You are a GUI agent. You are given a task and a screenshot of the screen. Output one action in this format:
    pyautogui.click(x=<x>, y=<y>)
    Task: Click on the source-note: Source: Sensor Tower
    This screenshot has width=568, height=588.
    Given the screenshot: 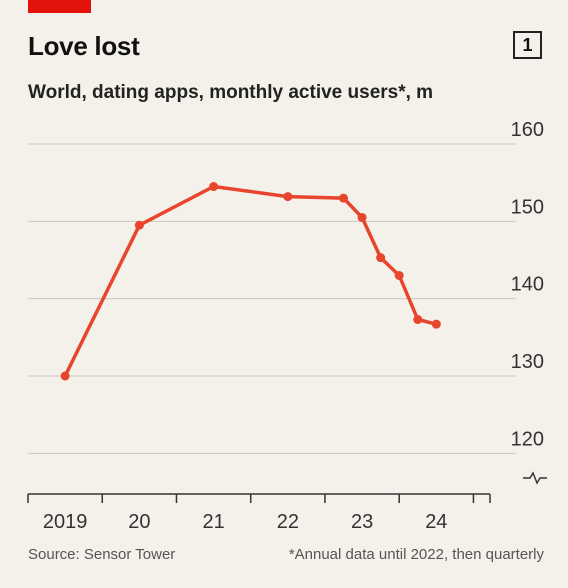 What is the action you would take?
    pyautogui.click(x=102, y=554)
    